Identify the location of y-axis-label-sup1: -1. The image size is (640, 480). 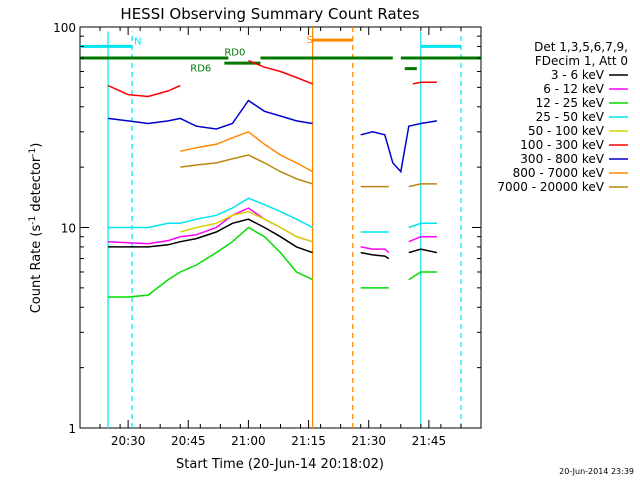
(33, 220).